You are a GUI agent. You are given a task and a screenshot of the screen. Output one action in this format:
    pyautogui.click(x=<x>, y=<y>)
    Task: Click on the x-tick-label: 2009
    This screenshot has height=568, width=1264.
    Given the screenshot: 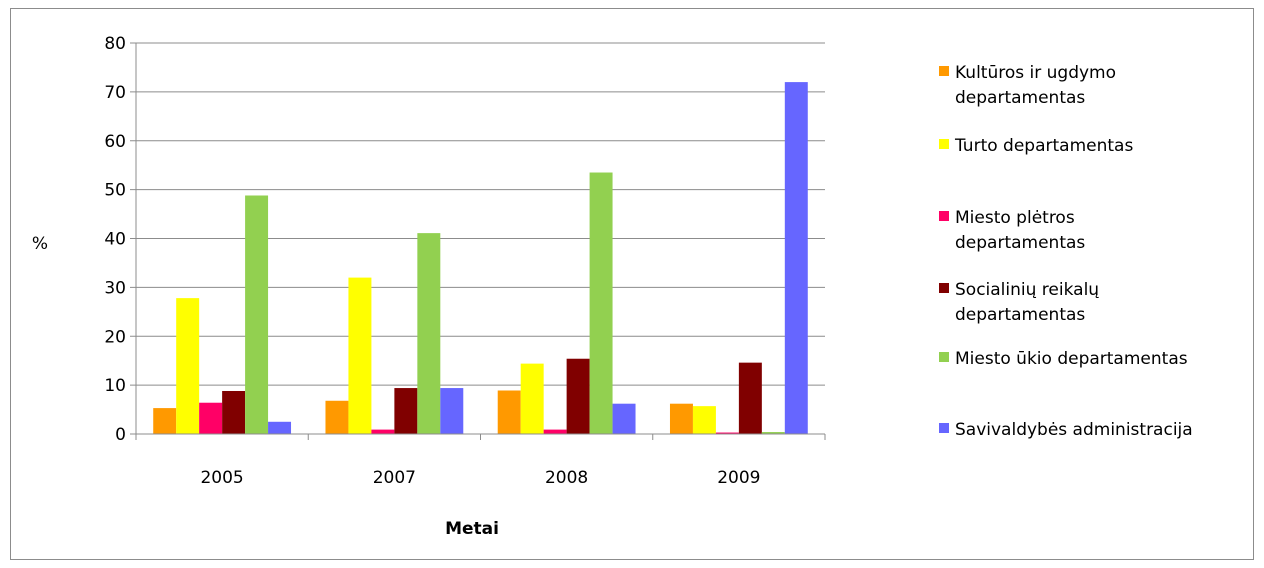 What is the action you would take?
    pyautogui.click(x=738, y=478)
    